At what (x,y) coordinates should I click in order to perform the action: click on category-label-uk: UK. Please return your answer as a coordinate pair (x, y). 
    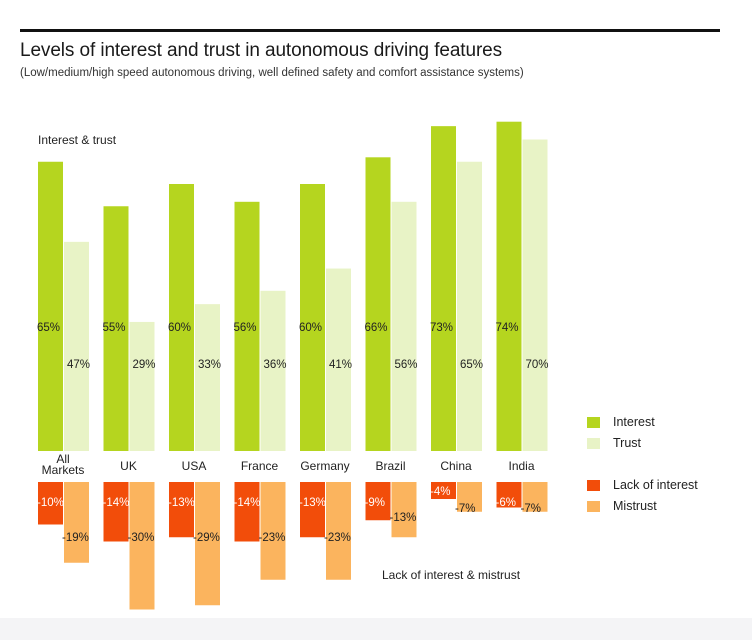
    Looking at the image, I should click on (128, 466).